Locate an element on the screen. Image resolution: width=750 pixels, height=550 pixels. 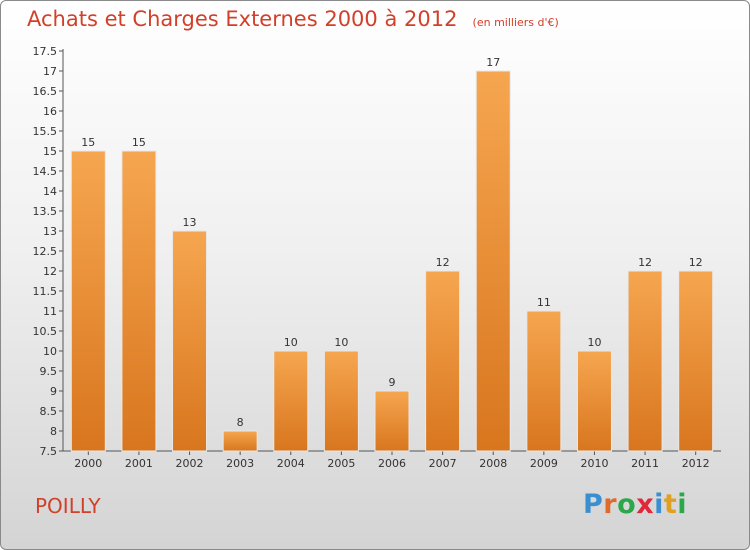
value-label-2002: 13 is located at coordinates (190, 222).